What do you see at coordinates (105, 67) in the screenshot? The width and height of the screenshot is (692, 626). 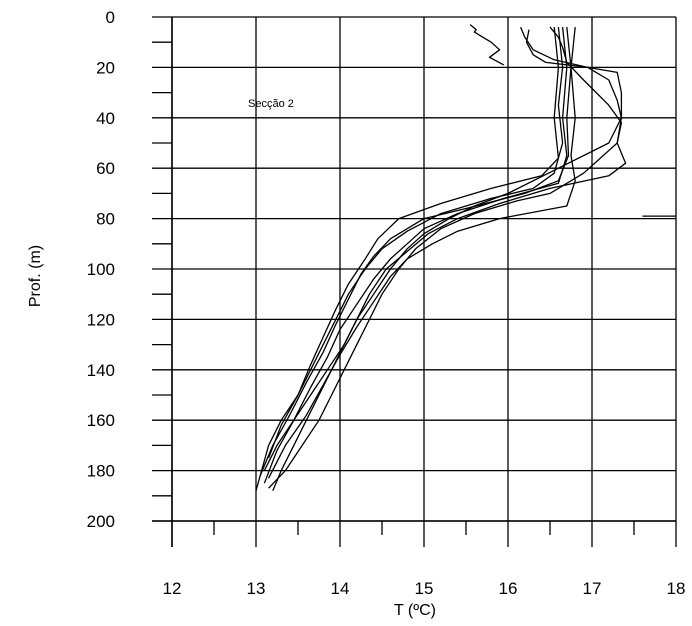 I see `y-tick-label: 20` at bounding box center [105, 67].